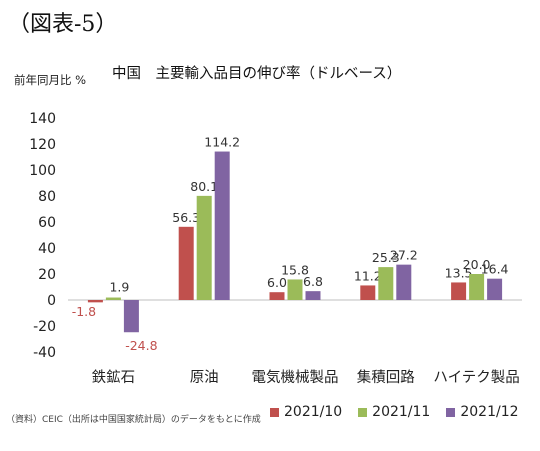 Image resolution: width=540 pixels, height=451 pixels. I want to click on y-axis-unit-label: 前年同月比 %, so click(50, 80).